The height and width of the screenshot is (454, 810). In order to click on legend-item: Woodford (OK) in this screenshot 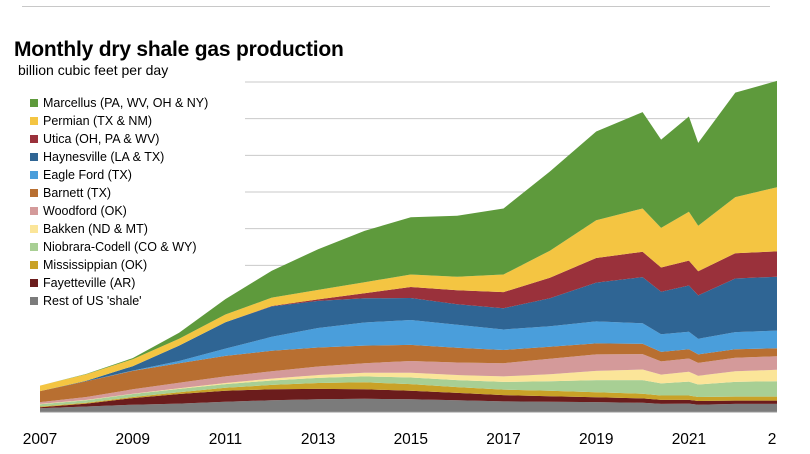, I will do `click(119, 211)`.